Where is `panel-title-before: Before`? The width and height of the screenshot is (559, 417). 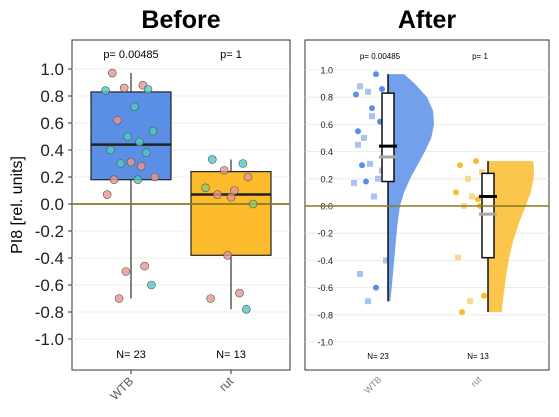
panel-title-before: Before is located at coordinates (180, 20).